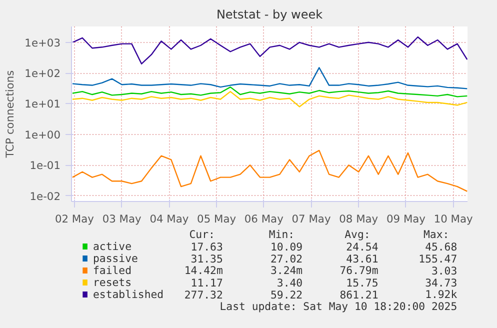  I want to click on text: Max:, so click(437, 234).